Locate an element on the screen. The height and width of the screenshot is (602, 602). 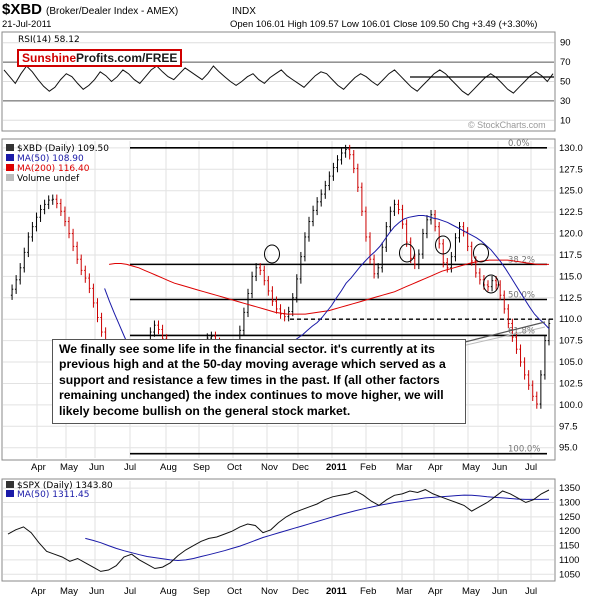
xbd-x-tick-label: Mar is located at coordinates (404, 467).